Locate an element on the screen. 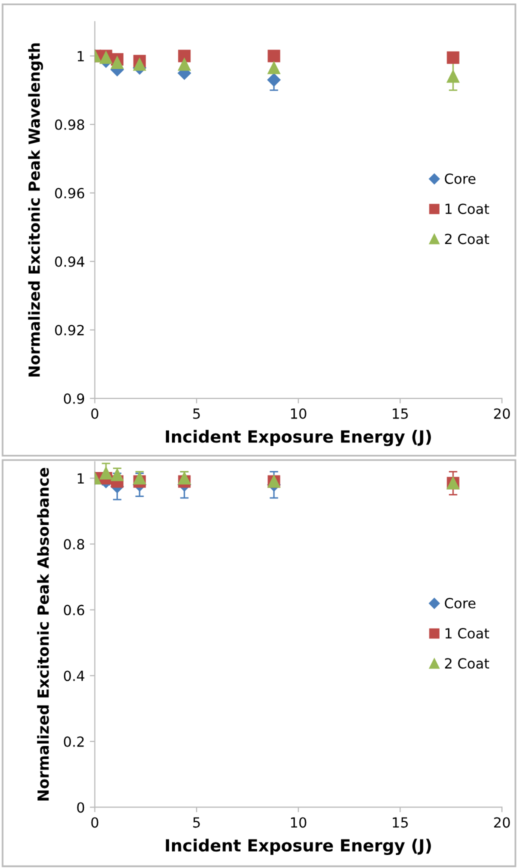 The image size is (518, 868). y-tick-label: 0.4 is located at coordinates (74, 676).